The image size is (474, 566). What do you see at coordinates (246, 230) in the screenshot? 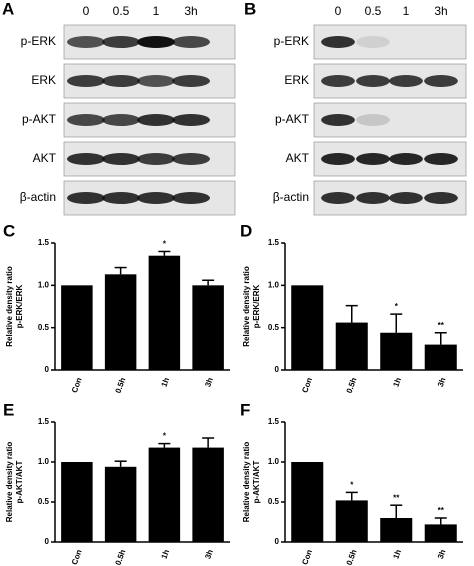
I see `panel-label: D` at bounding box center [246, 230].